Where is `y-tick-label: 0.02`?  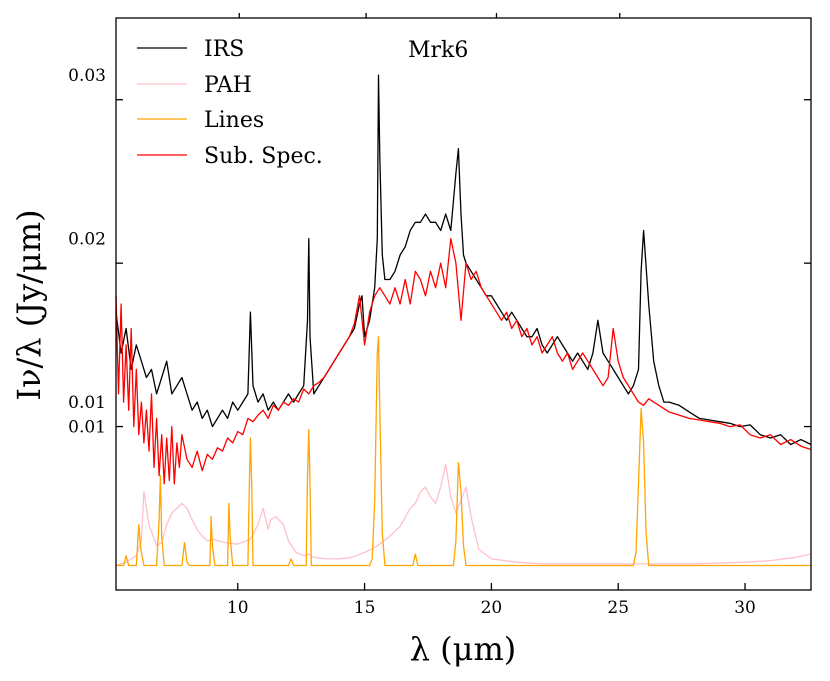 y-tick-label: 0.02 is located at coordinates (87, 240).